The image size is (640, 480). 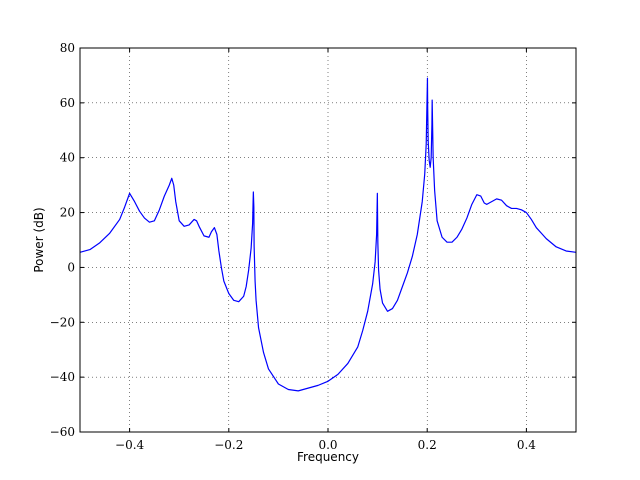 What do you see at coordinates (427, 445) in the screenshot?
I see `x-tick-label: 0.2` at bounding box center [427, 445].